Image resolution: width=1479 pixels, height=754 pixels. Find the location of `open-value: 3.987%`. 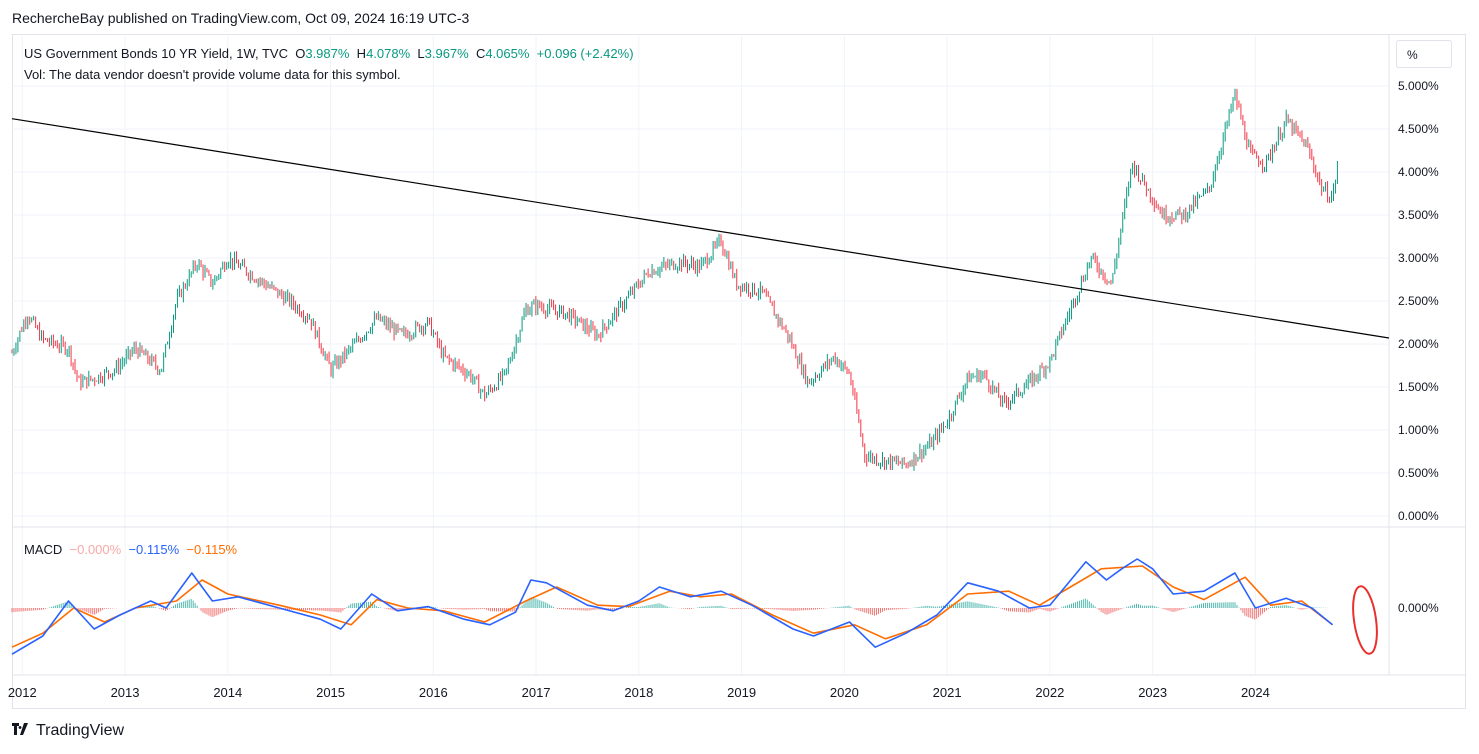

open-value: 3.987% is located at coordinates (327, 53).